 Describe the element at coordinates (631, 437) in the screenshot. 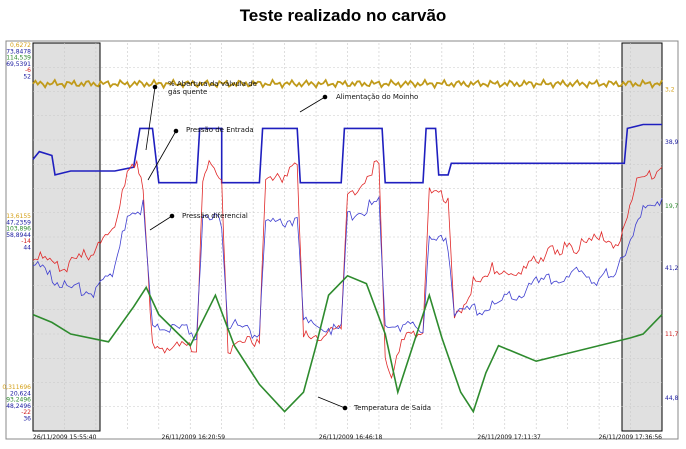

I see `x-axis-tick-label: 26/11/2009 17:36:56` at that location.